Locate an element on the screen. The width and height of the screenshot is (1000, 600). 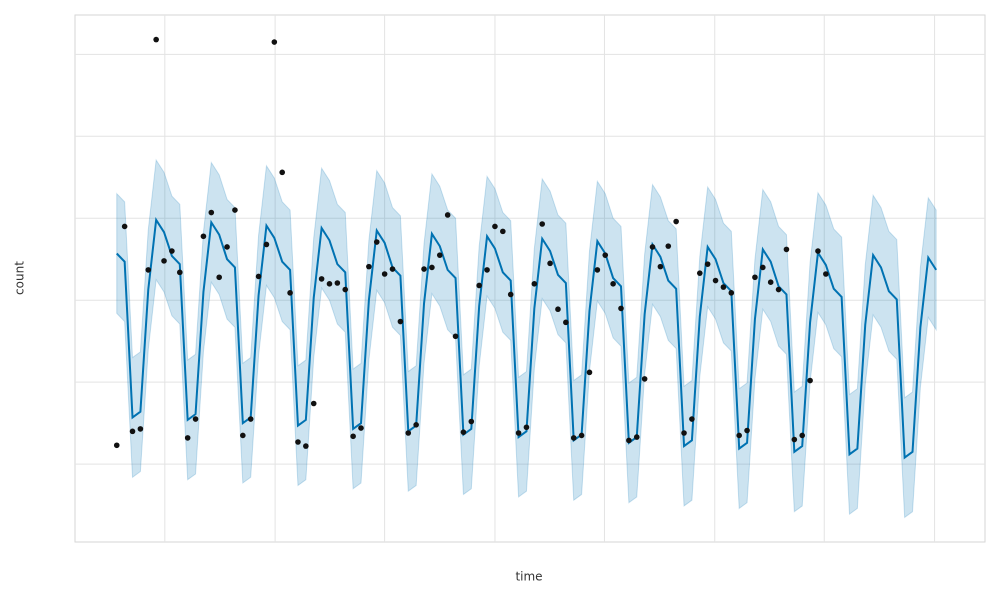
y-axis-label: count is located at coordinates (20, 278).